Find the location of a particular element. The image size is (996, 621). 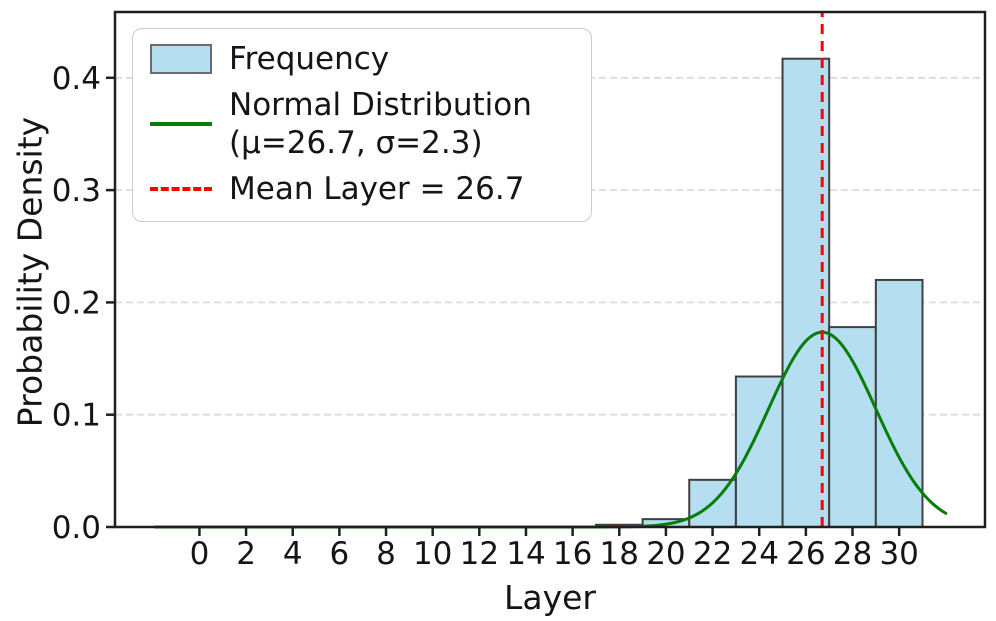

legend-item-normal: Normal Distribution (μ=26.7, σ=2.3) is located at coordinates (362, 124).